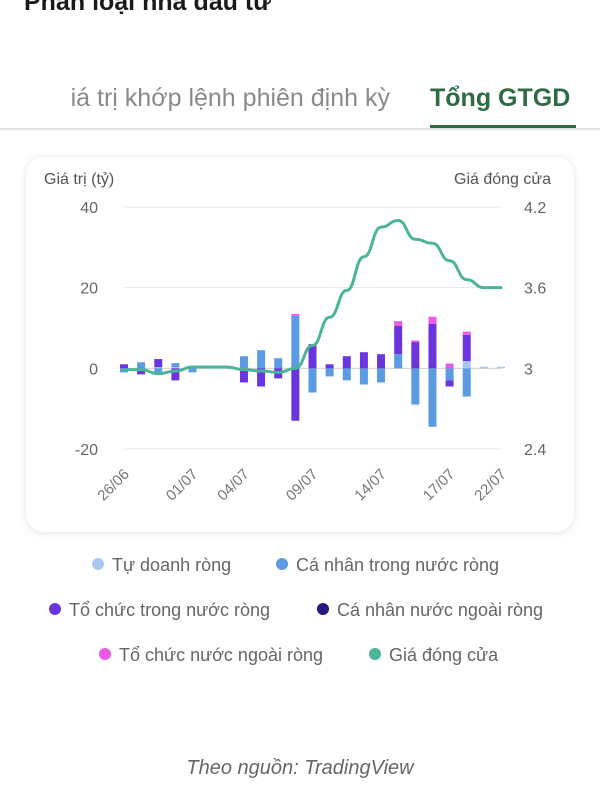  What do you see at coordinates (89, 289) in the screenshot?
I see `y-tick-label-left: 20` at bounding box center [89, 289].